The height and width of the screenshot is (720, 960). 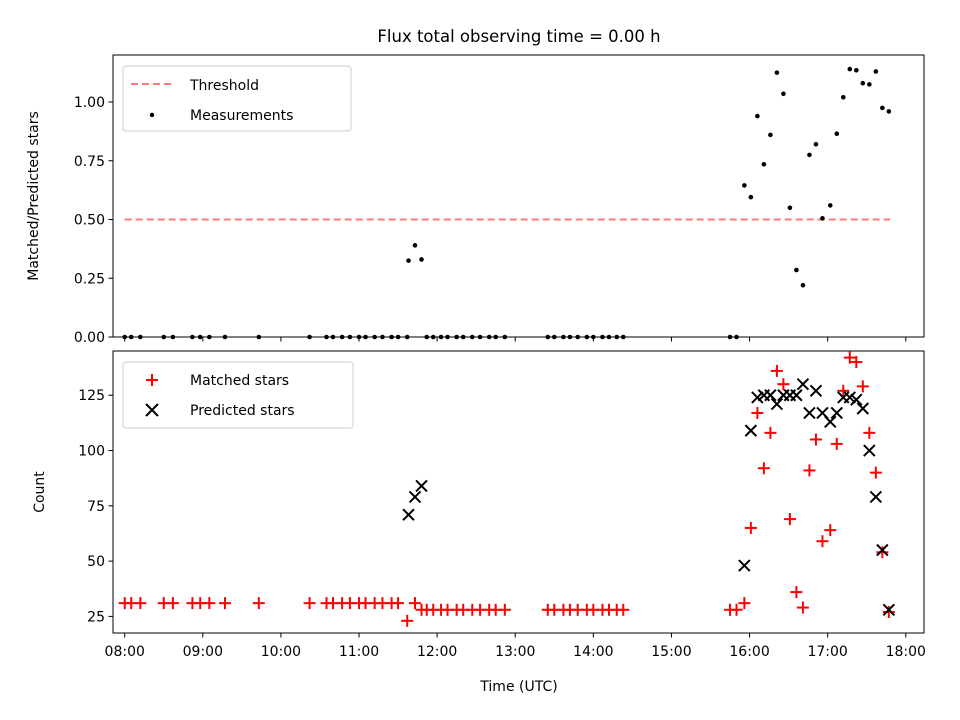 I want to click on bottom-x-tick-label-17-00: 17:00, so click(x=827, y=652).